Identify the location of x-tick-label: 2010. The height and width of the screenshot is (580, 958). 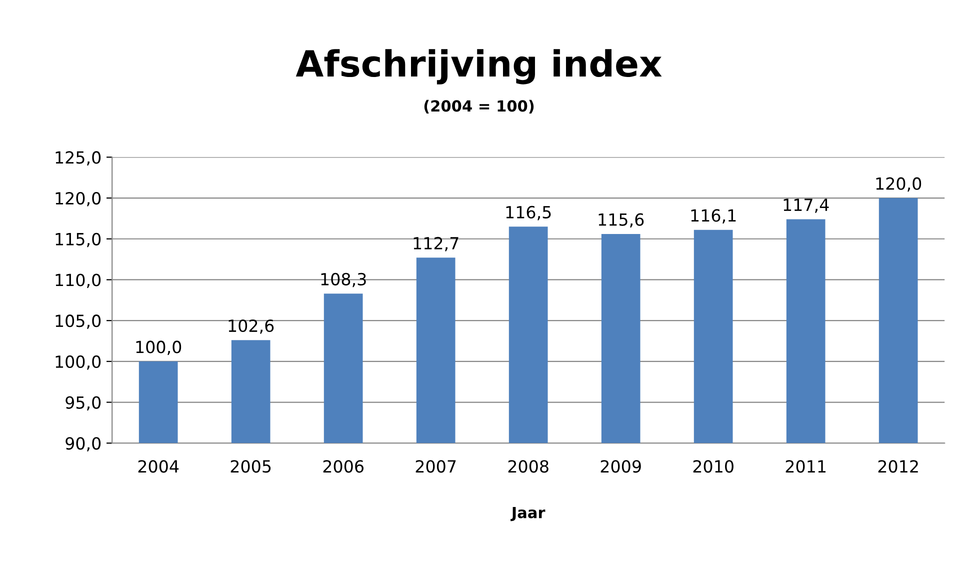
(713, 466).